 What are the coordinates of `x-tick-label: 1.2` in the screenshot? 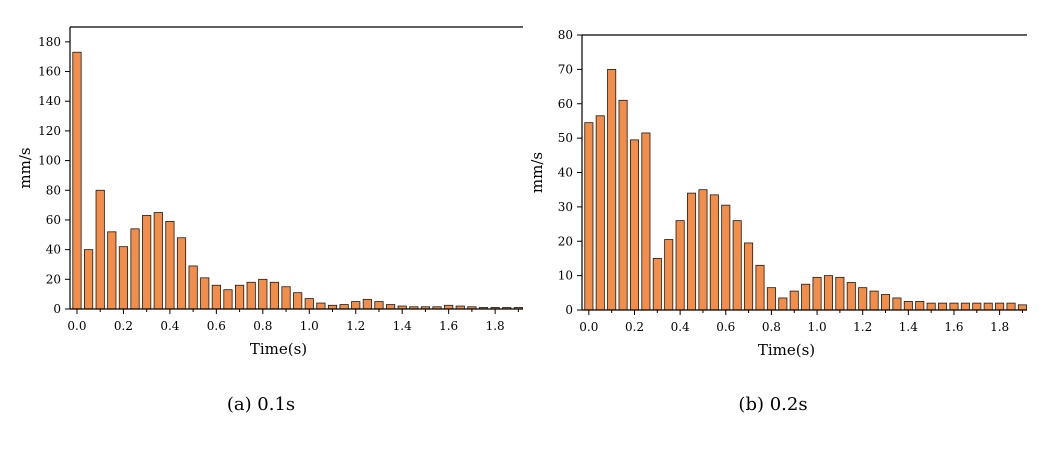 It's located at (355, 326).